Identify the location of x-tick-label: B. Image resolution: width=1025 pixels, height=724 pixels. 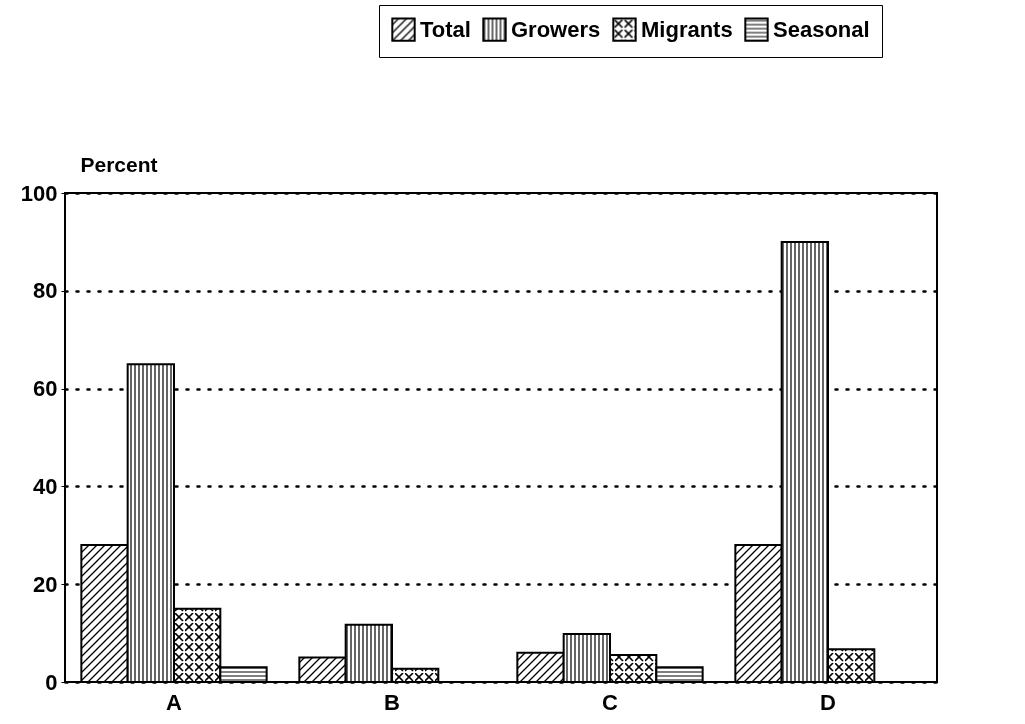
(392, 702).